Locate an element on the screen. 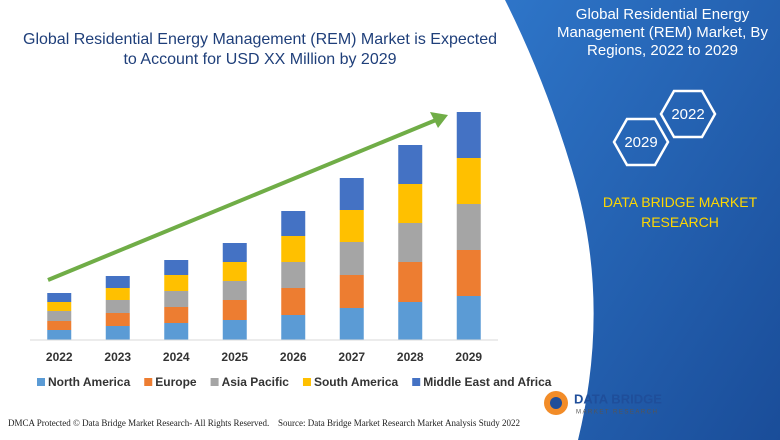 The height and width of the screenshot is (440, 780). x-tick-label: 2027 is located at coordinates (351, 357).